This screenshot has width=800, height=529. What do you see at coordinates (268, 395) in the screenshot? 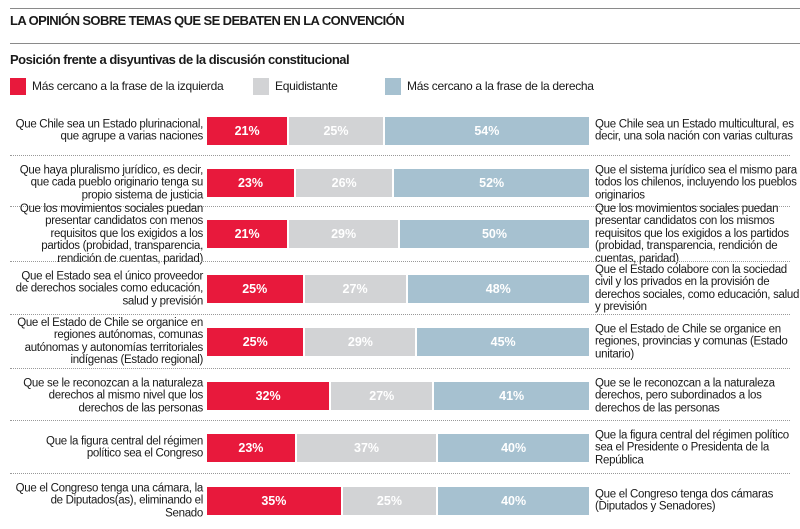
I see `bar-segment-left: 32%` at bounding box center [268, 395].